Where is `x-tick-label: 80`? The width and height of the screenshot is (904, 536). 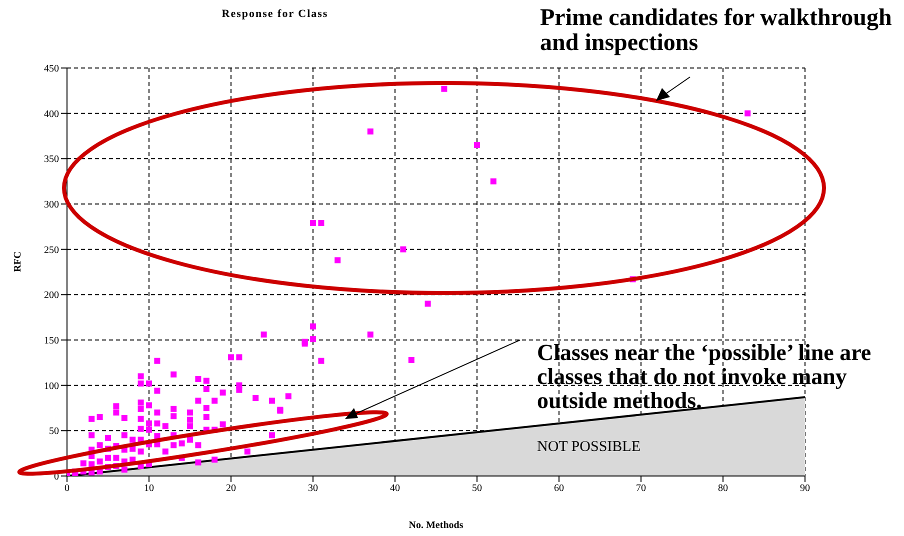 x-tick-label: 80 is located at coordinates (723, 488).